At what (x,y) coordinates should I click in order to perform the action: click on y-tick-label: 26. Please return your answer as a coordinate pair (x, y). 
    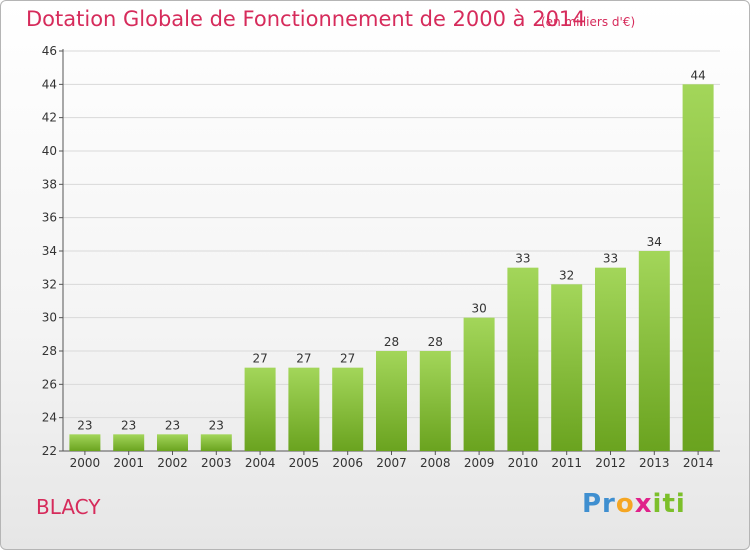
    Looking at the image, I should click on (49, 384).